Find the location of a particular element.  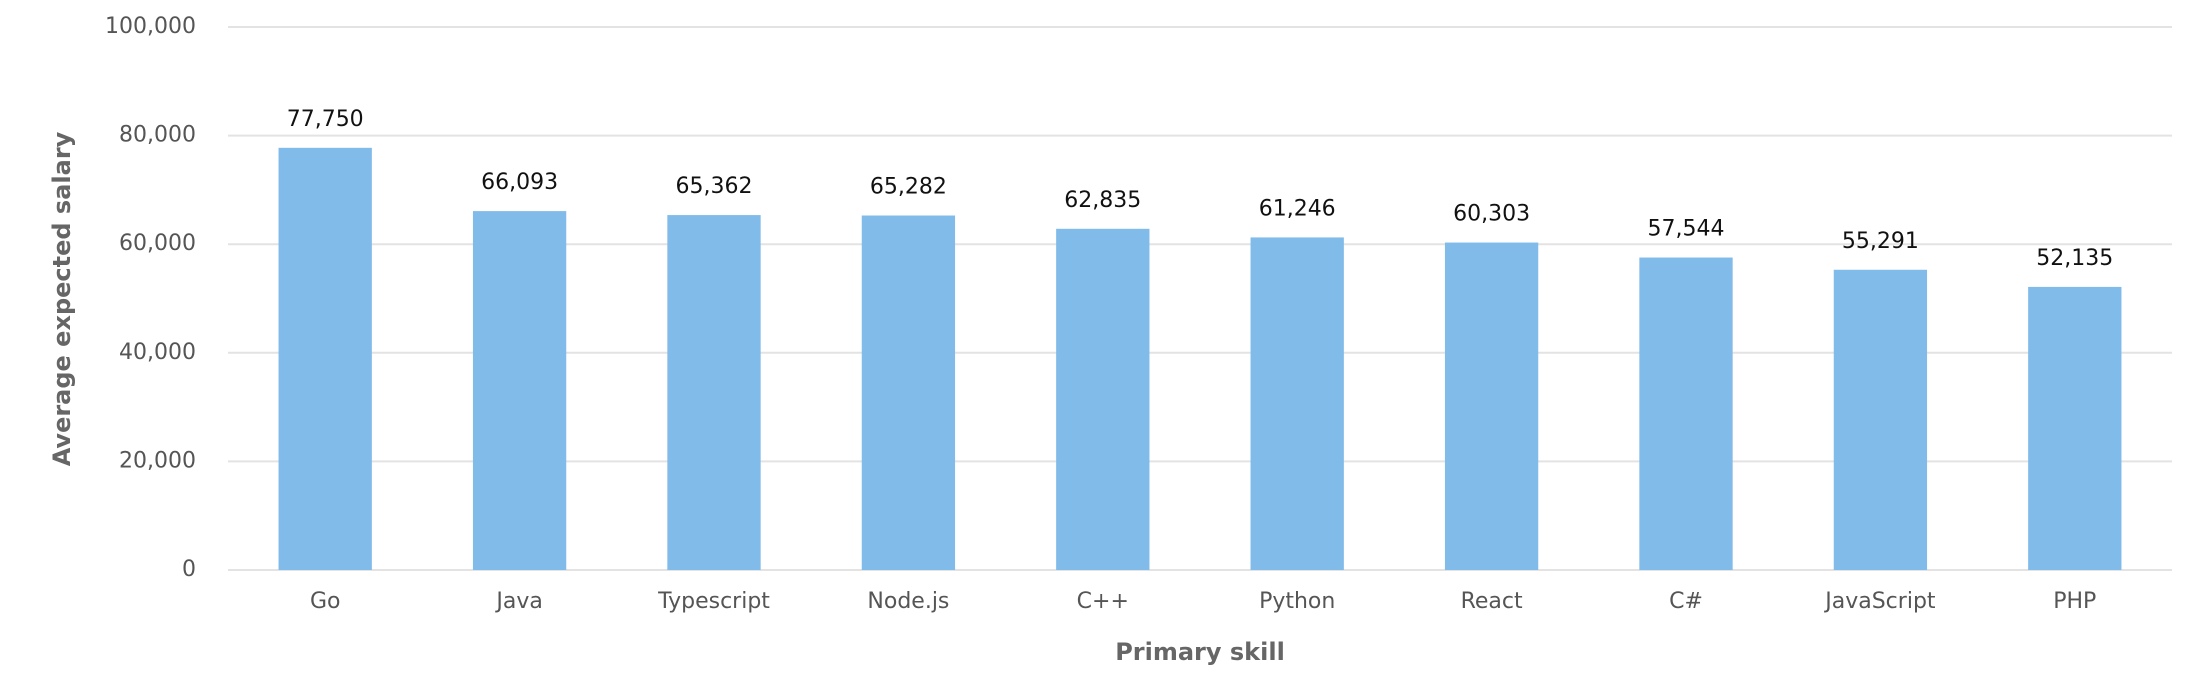

x-tick-label: Typescript is located at coordinates (713, 601).